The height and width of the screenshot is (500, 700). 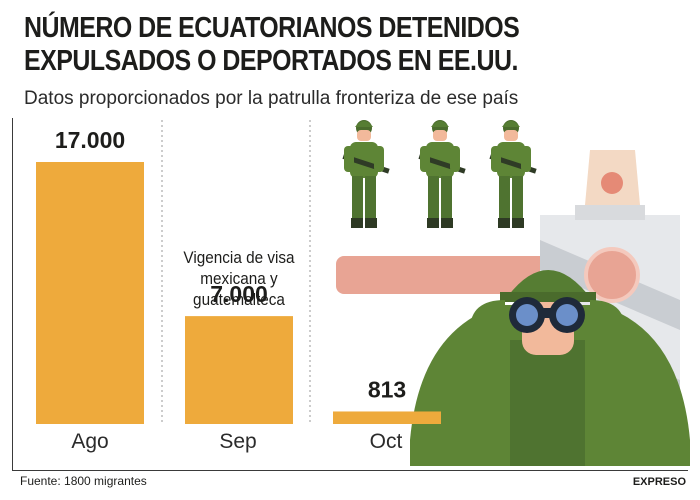 What do you see at coordinates (386, 441) in the screenshot?
I see `category-label-oct: Oct` at bounding box center [386, 441].